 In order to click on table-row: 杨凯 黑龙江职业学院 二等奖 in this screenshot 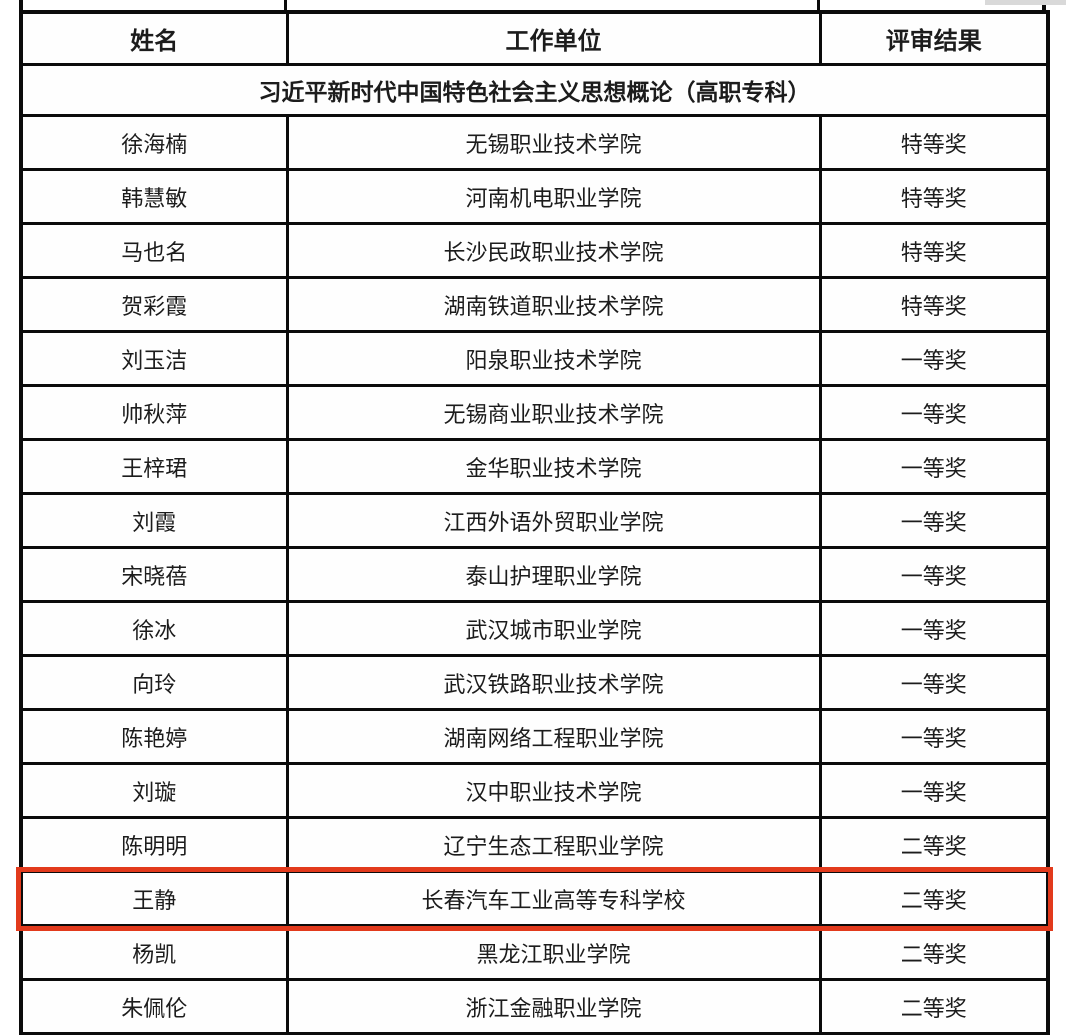, I will do `click(534, 952)`.